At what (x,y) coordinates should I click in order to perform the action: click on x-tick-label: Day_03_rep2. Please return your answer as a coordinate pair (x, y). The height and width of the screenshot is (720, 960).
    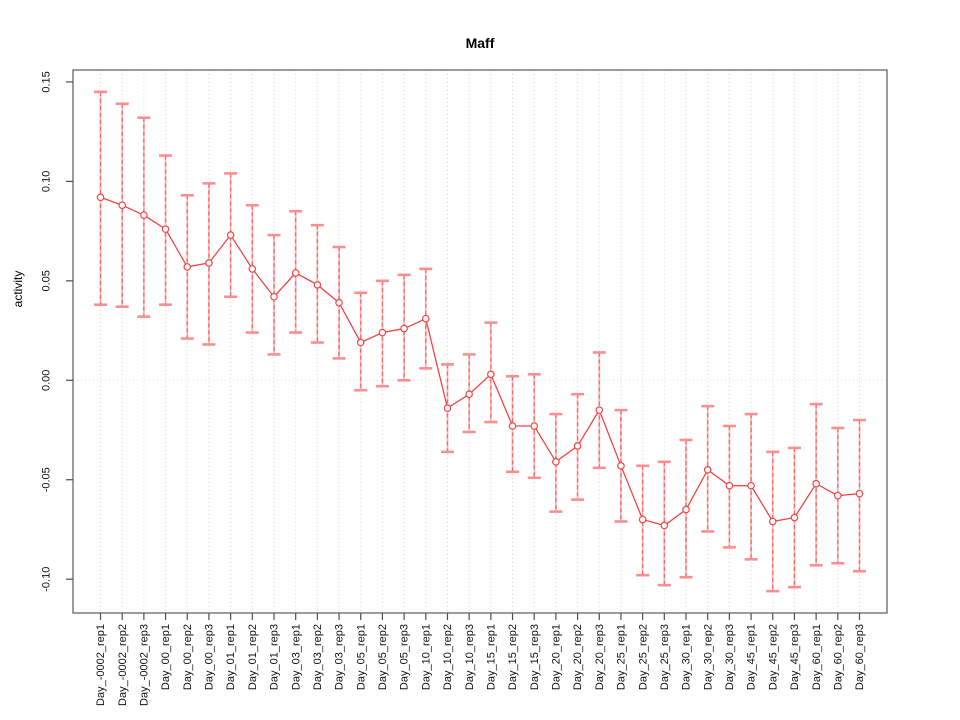
    Looking at the image, I should click on (318, 657).